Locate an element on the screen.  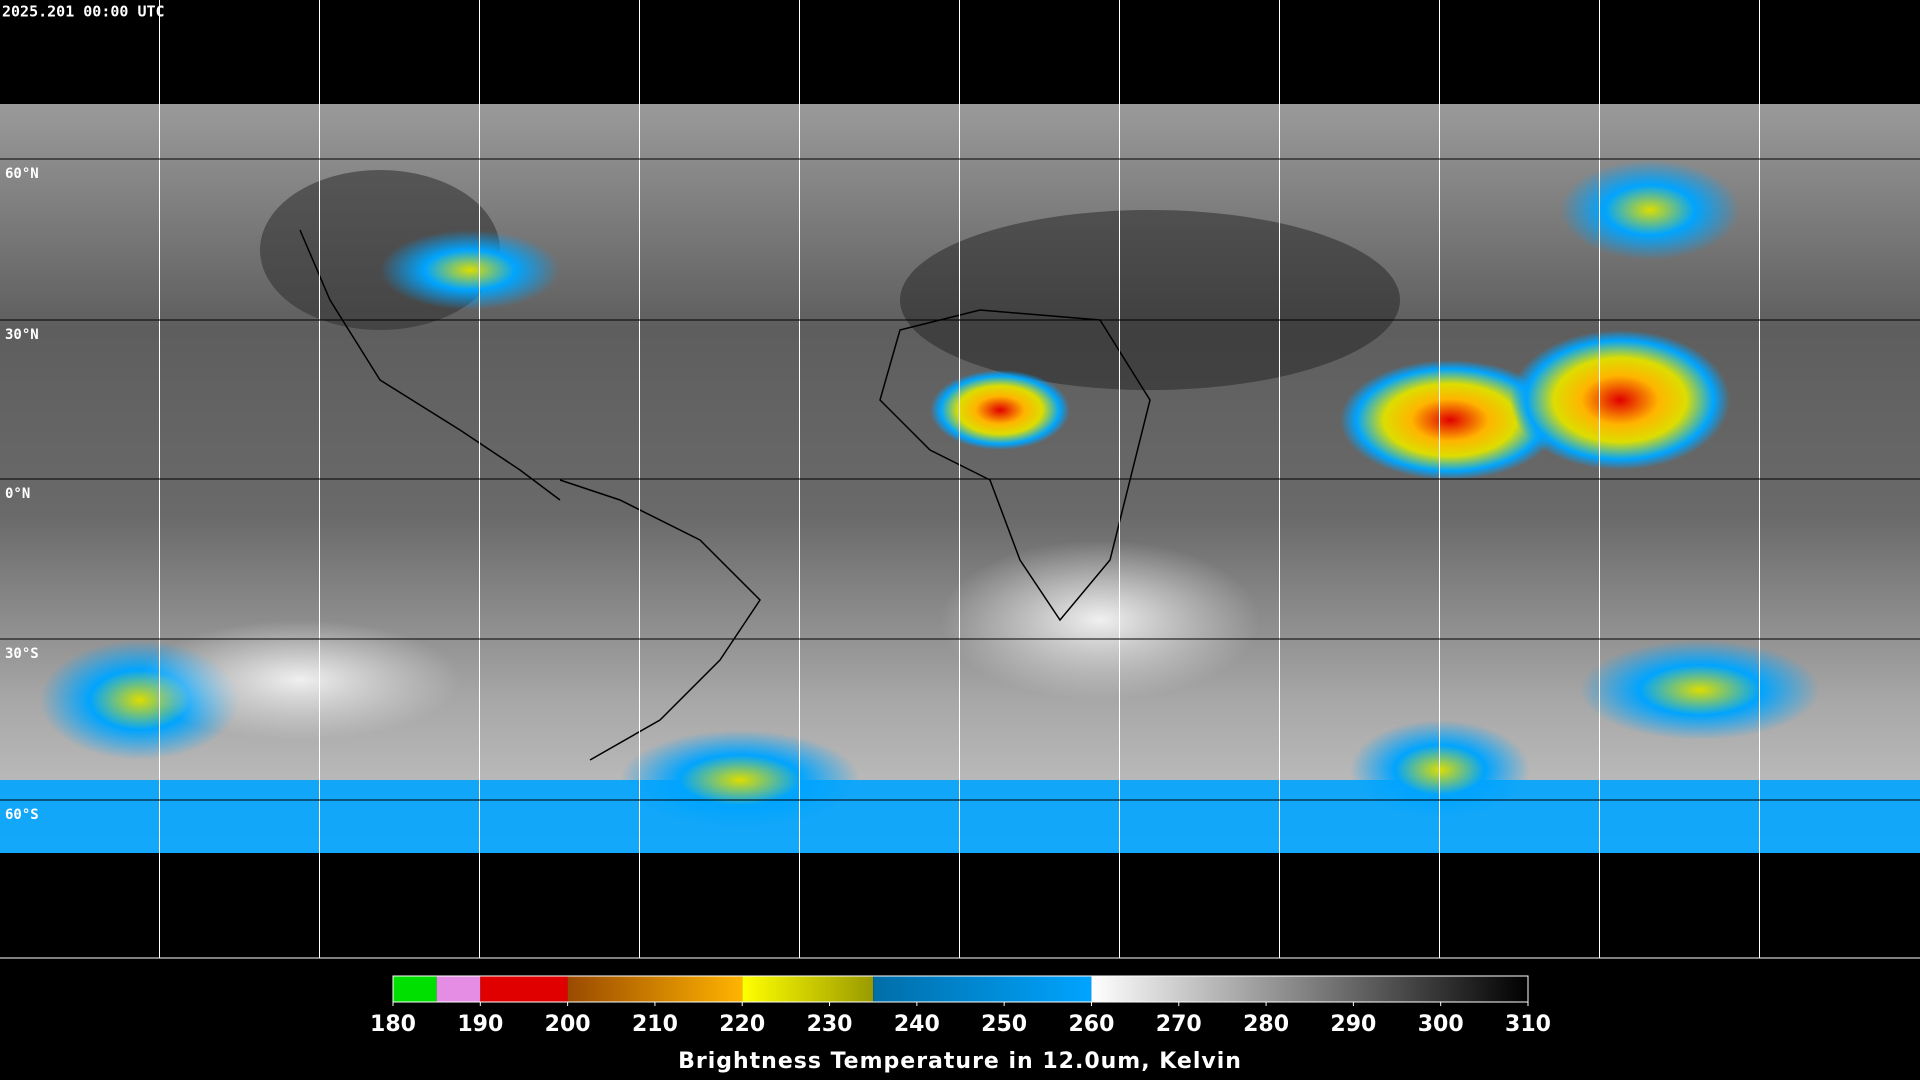
colorbar-tick-label: 180 is located at coordinates (393, 1024).